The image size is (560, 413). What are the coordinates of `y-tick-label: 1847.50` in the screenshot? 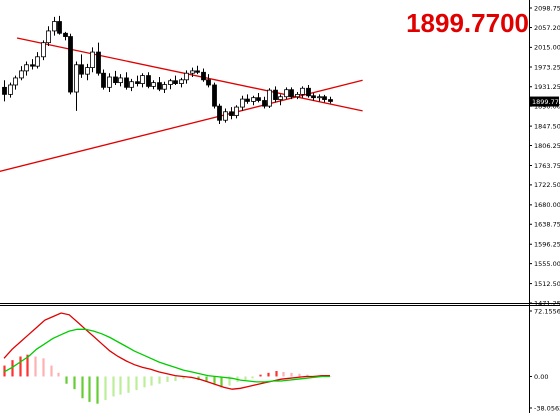 It's located at (547, 126).